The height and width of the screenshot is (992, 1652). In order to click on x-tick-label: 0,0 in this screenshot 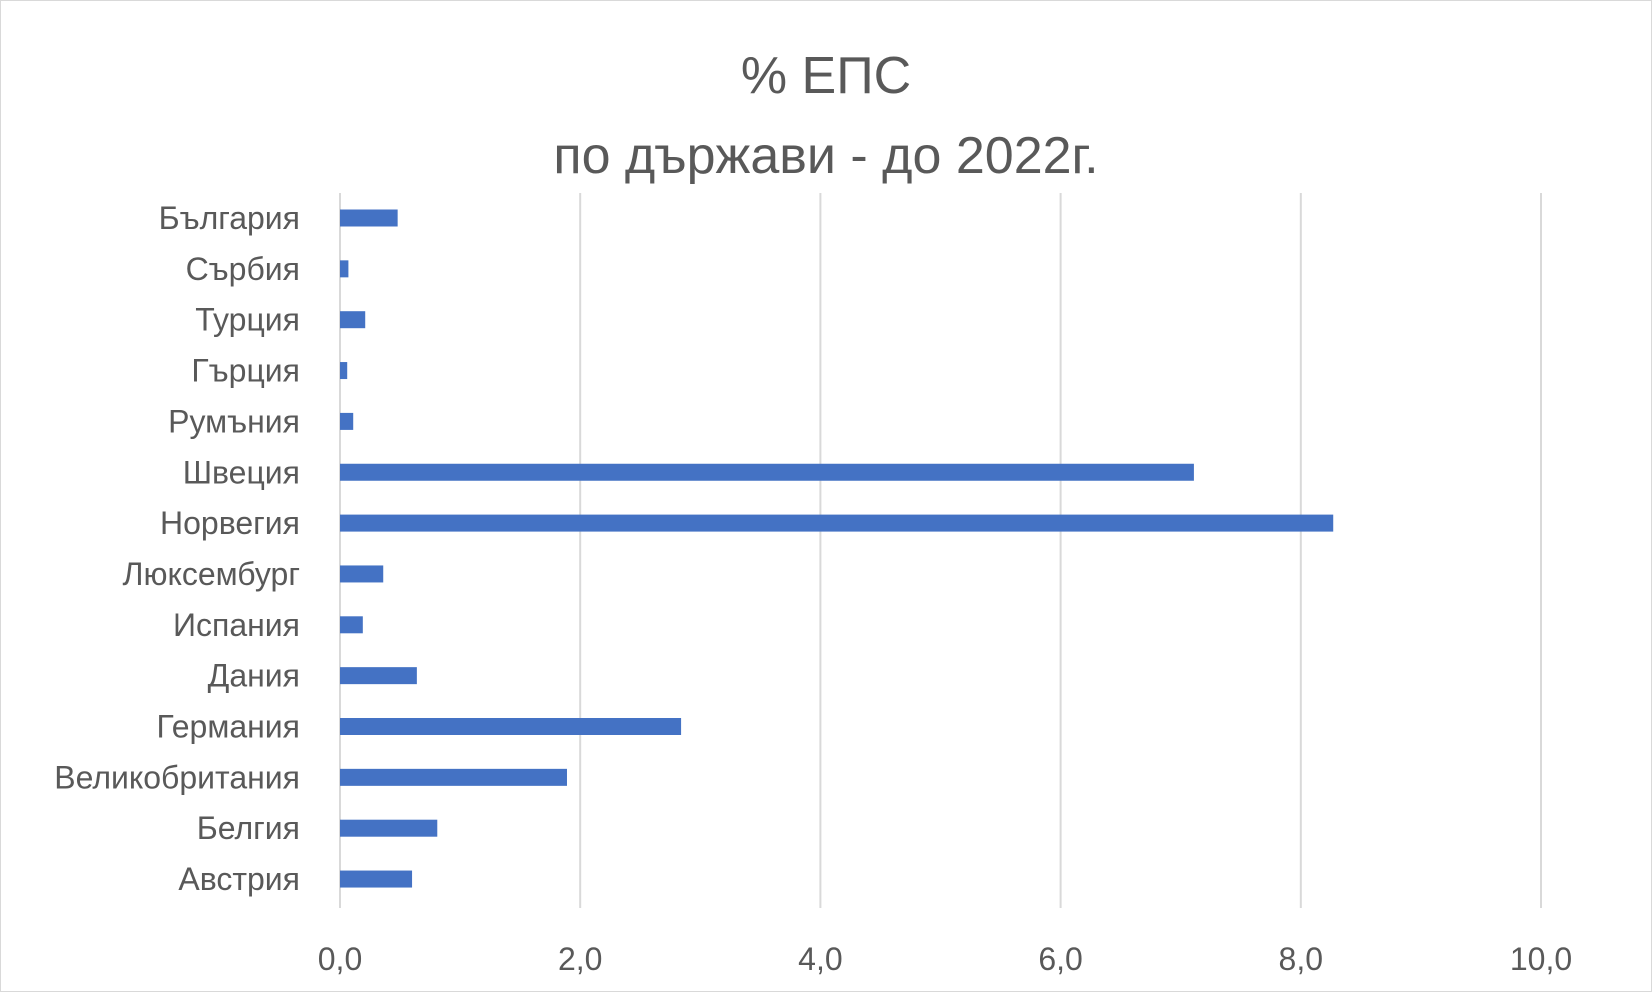, I will do `click(340, 959)`.